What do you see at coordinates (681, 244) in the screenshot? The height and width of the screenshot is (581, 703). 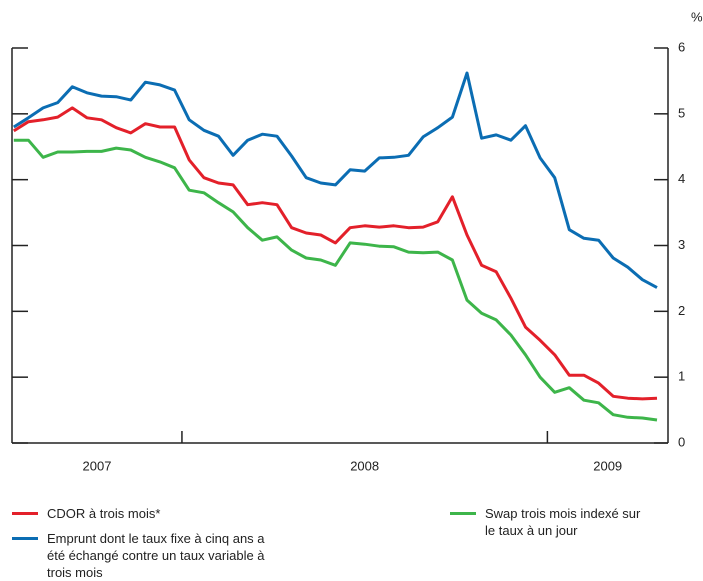 I see `y-tick-label: 3` at bounding box center [681, 244].